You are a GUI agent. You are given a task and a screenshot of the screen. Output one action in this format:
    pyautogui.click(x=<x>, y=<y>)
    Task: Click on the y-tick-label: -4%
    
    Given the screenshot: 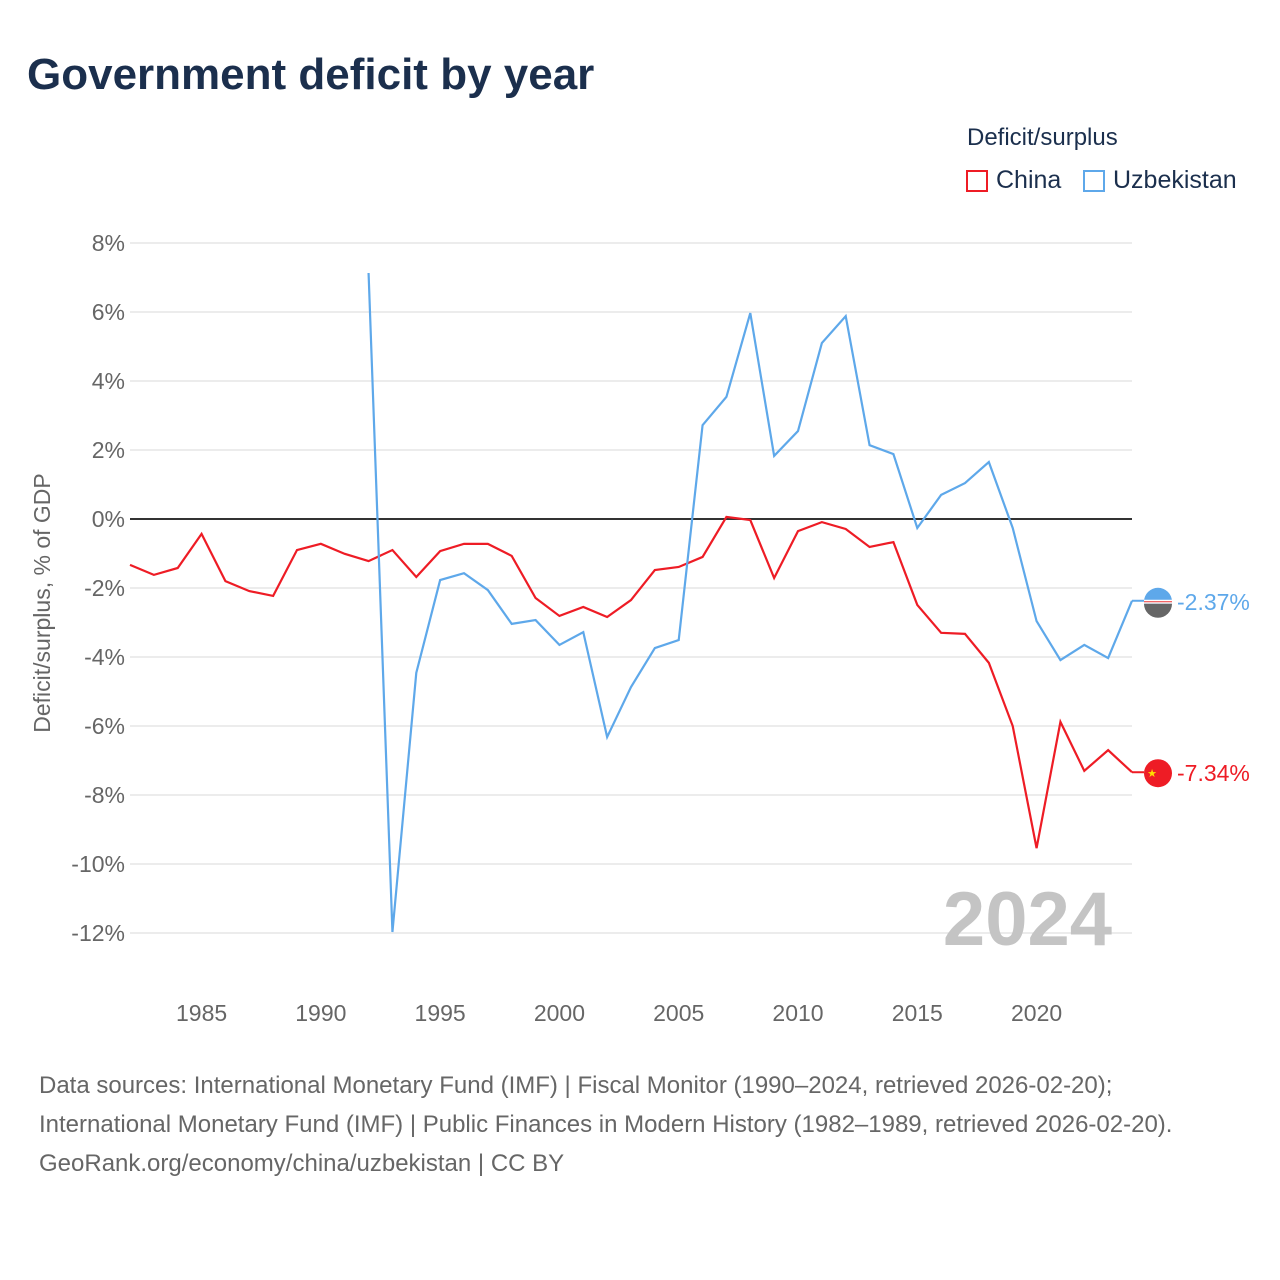 What is the action you would take?
    pyautogui.click(x=104, y=657)
    